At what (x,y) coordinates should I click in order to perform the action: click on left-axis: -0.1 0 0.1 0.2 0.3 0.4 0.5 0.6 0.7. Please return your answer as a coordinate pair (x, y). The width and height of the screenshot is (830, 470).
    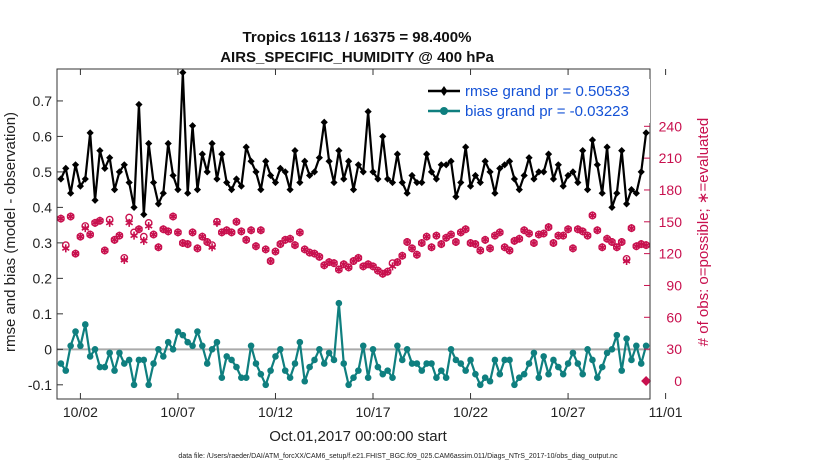
    Looking at the image, I should click on (45, 243).